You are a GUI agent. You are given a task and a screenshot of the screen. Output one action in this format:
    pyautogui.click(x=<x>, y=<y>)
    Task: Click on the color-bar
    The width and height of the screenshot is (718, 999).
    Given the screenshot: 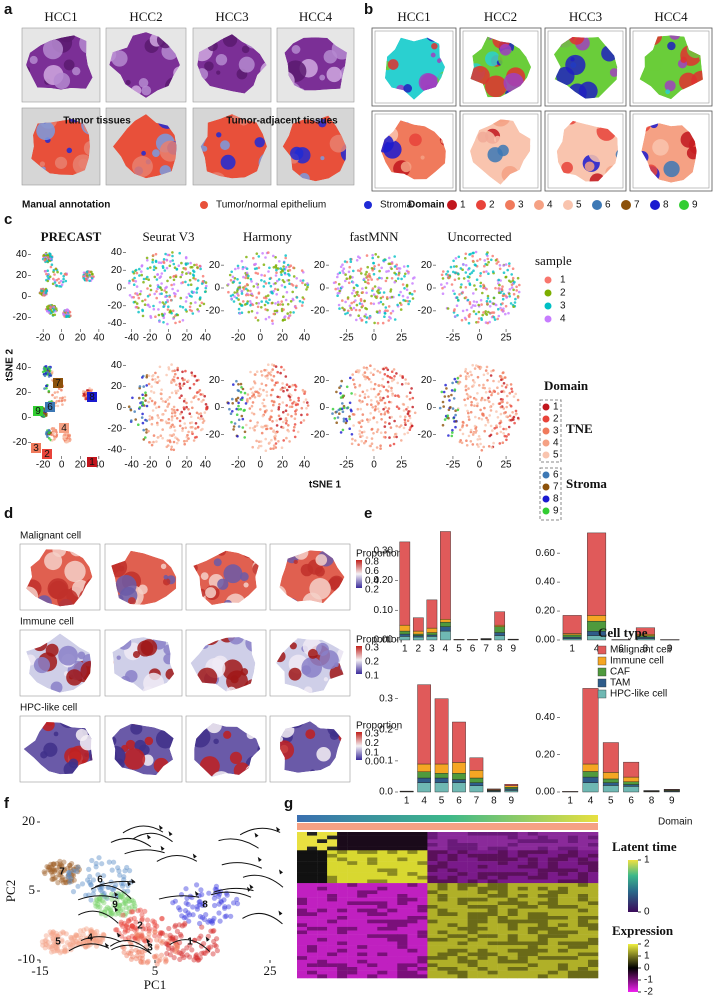 What is the action you would take?
    pyautogui.click(x=359, y=660)
    